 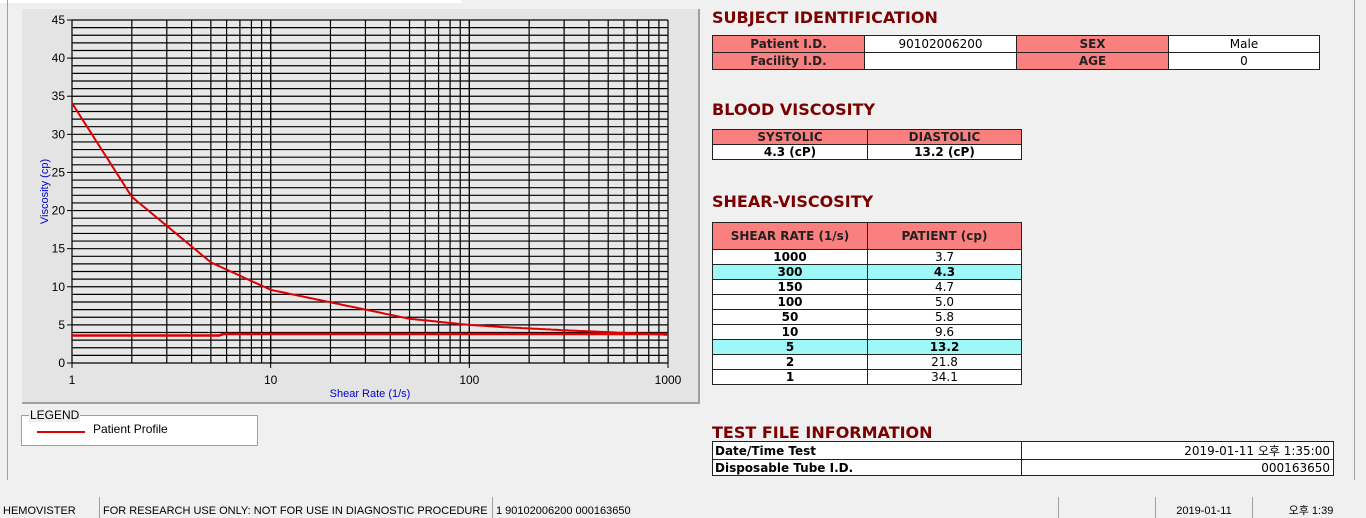 I want to click on y-axis-label: Viscosity (cp), so click(x=45, y=191).